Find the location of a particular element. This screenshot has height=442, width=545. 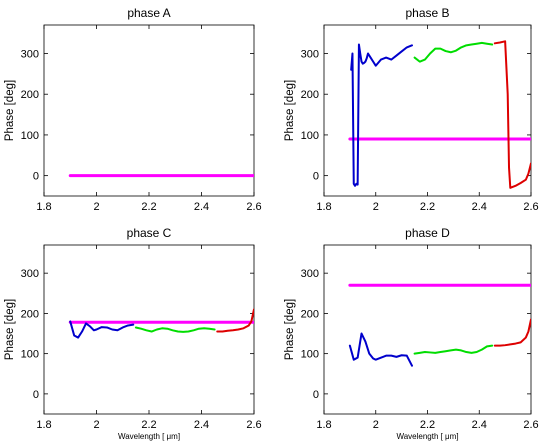

panel-title: phase C is located at coordinates (149, 233).